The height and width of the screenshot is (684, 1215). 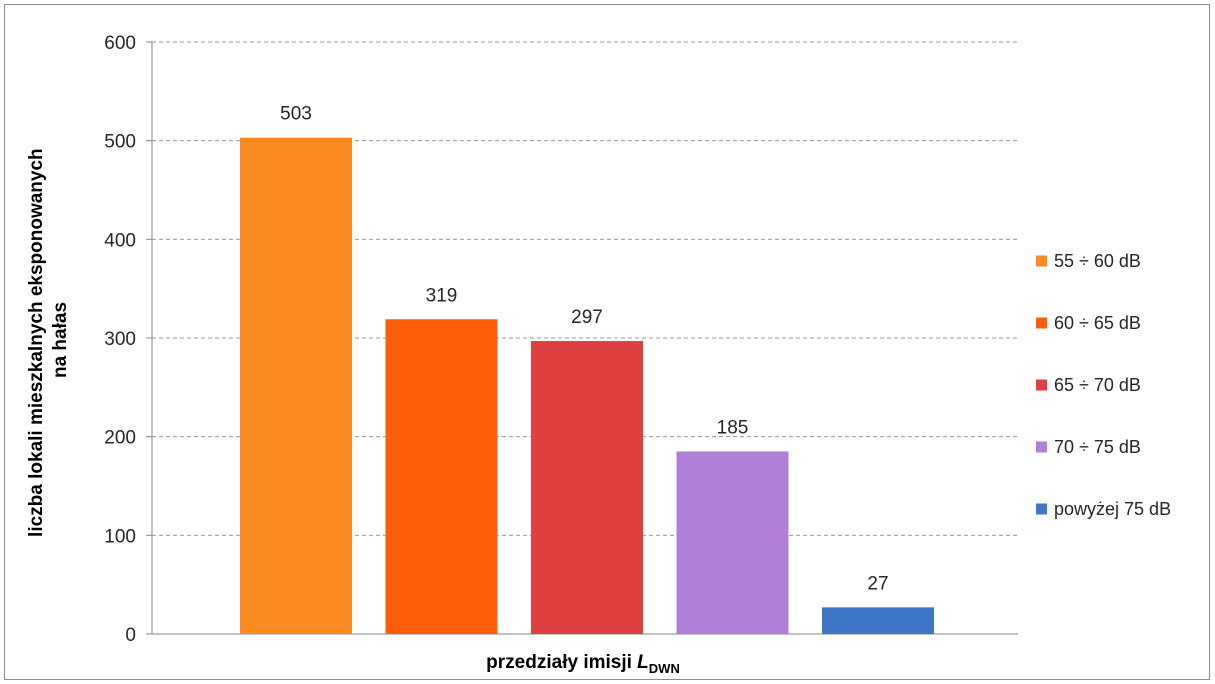 I want to click on y-tick-label: 400, so click(x=120, y=240).